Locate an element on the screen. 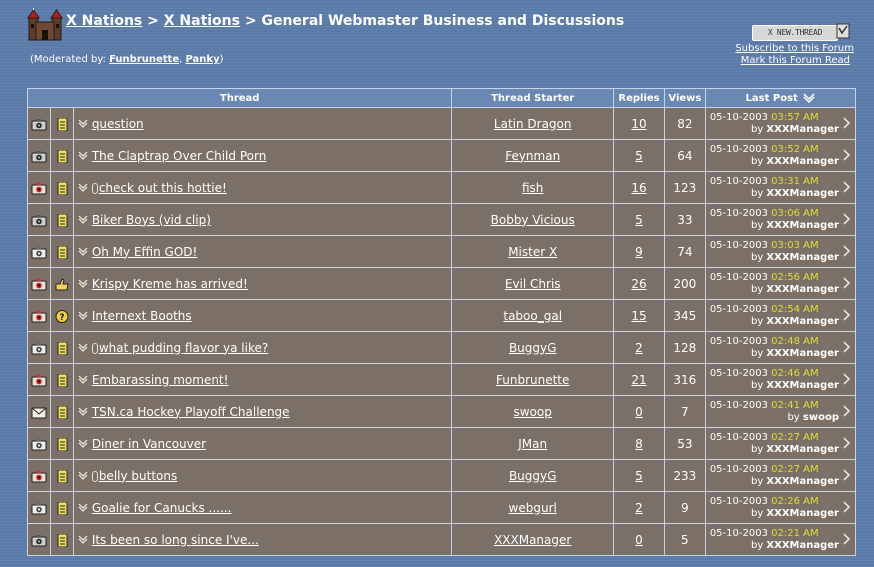 This screenshot has height=567, width=874. thread-title-link: TSN.ca Hockey Playoff Challenge is located at coordinates (190, 411).